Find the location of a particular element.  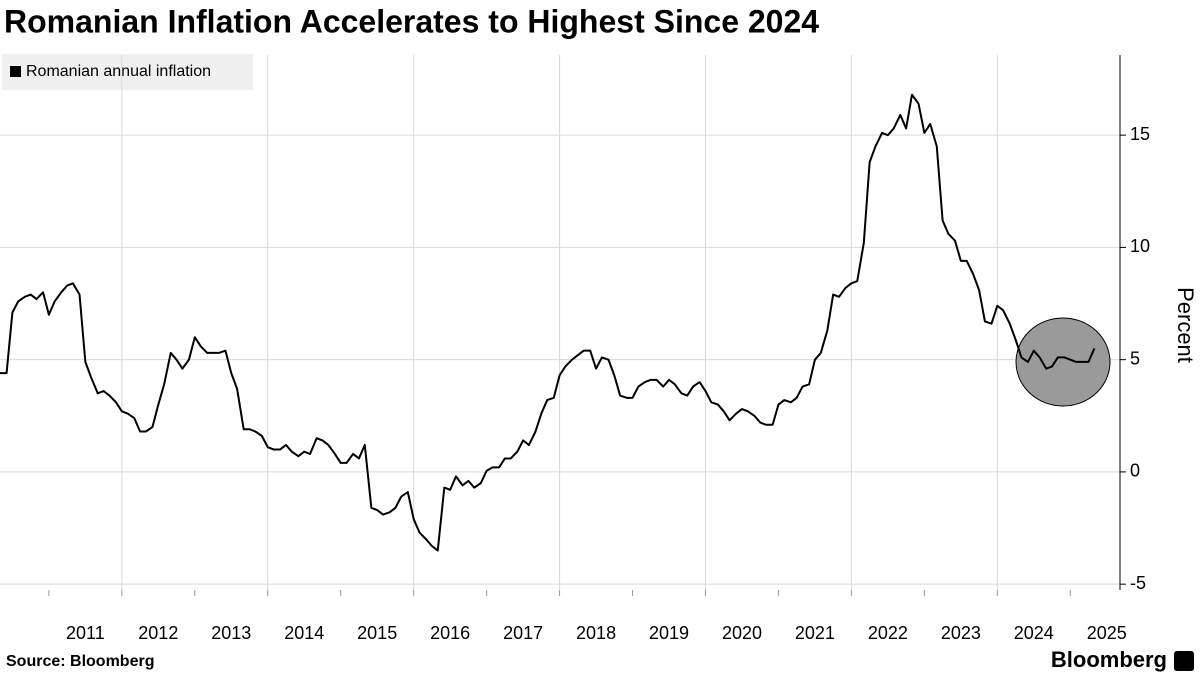

x-tick-label: 2011 is located at coordinates (85, 633).